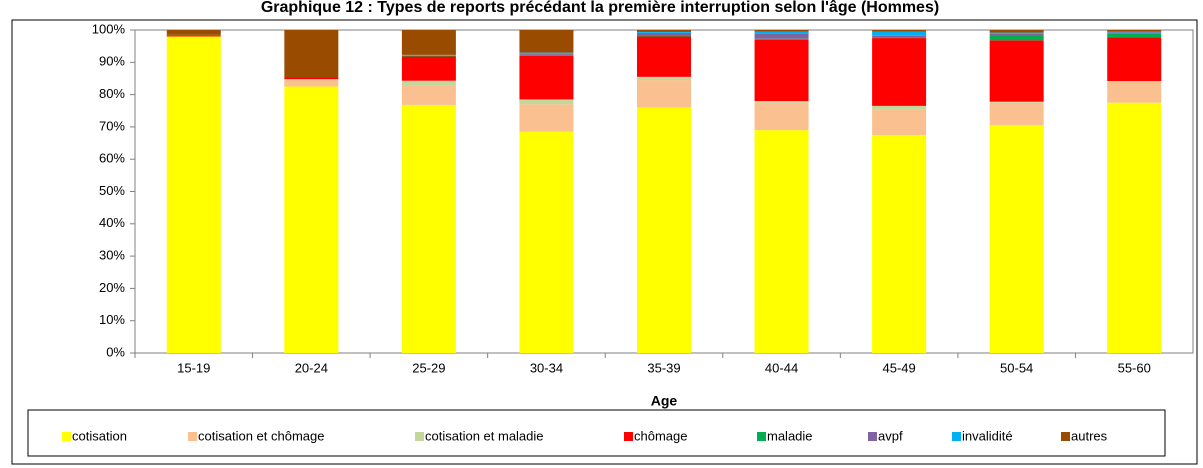 The width and height of the screenshot is (1203, 468). I want to click on y-tick-label: 90%, so click(112, 61).